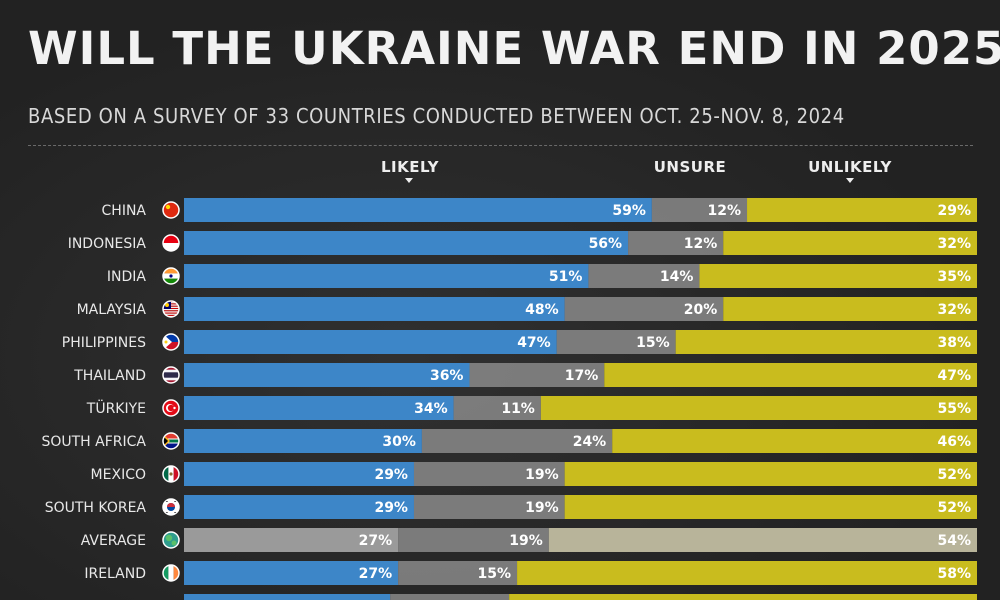  What do you see at coordinates (954, 343) in the screenshot?
I see `value-label-unlikely: 38%` at bounding box center [954, 343].